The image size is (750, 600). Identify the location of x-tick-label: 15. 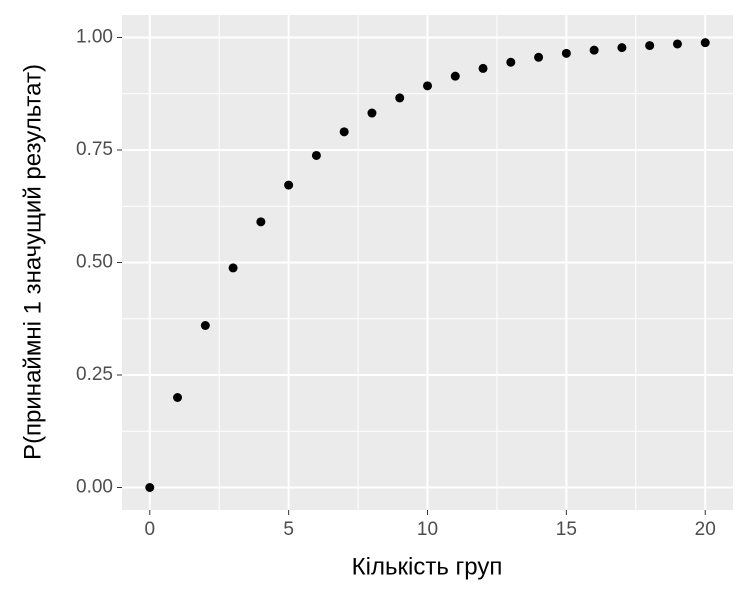
(566, 529).